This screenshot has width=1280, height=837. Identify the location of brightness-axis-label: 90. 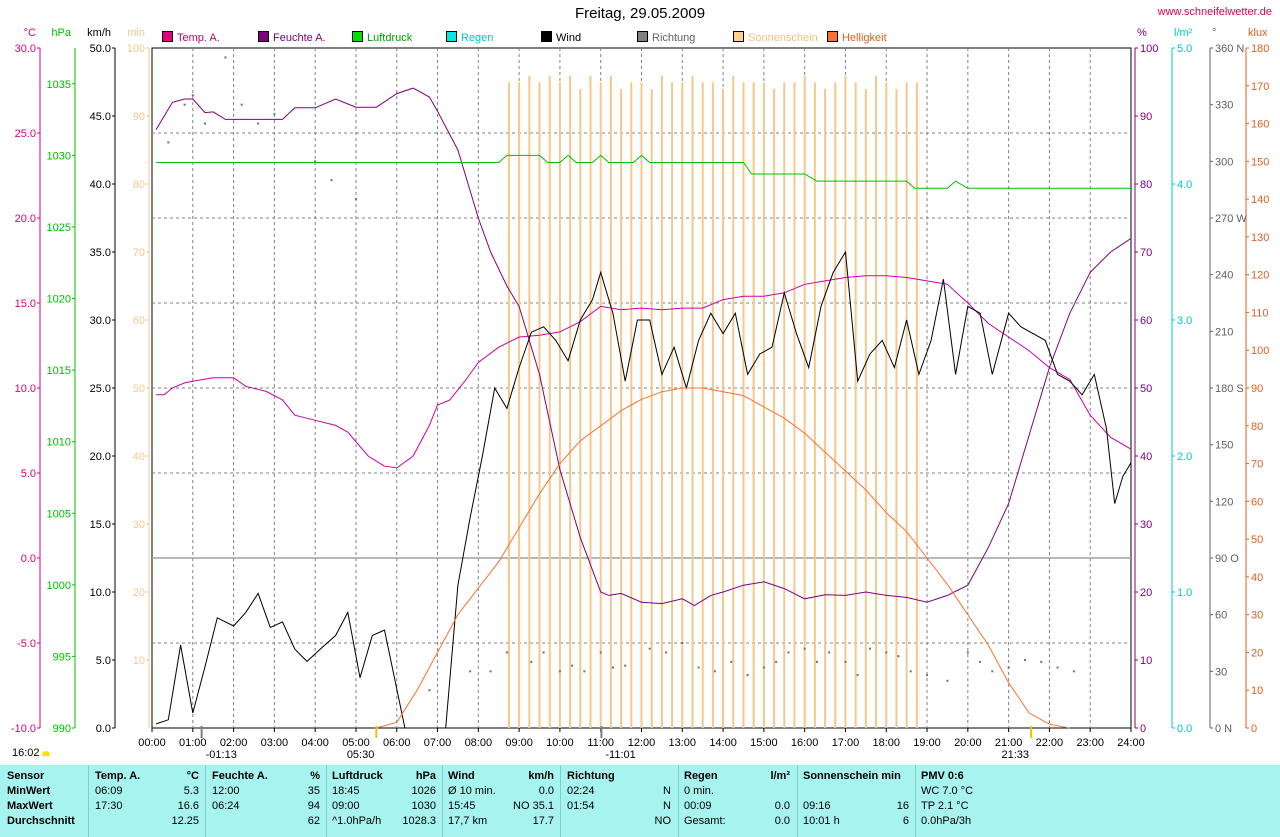
(1257, 389).